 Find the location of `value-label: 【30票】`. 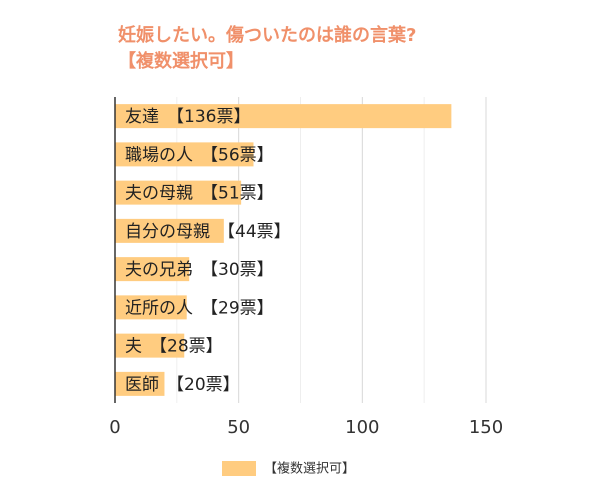

value-label: 【30票】 is located at coordinates (237, 270).